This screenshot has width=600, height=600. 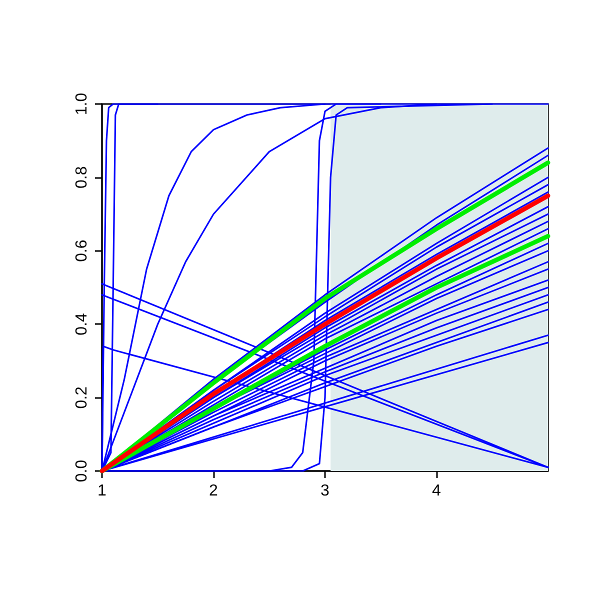 I want to click on x-tick-label: 1, so click(x=102, y=491).